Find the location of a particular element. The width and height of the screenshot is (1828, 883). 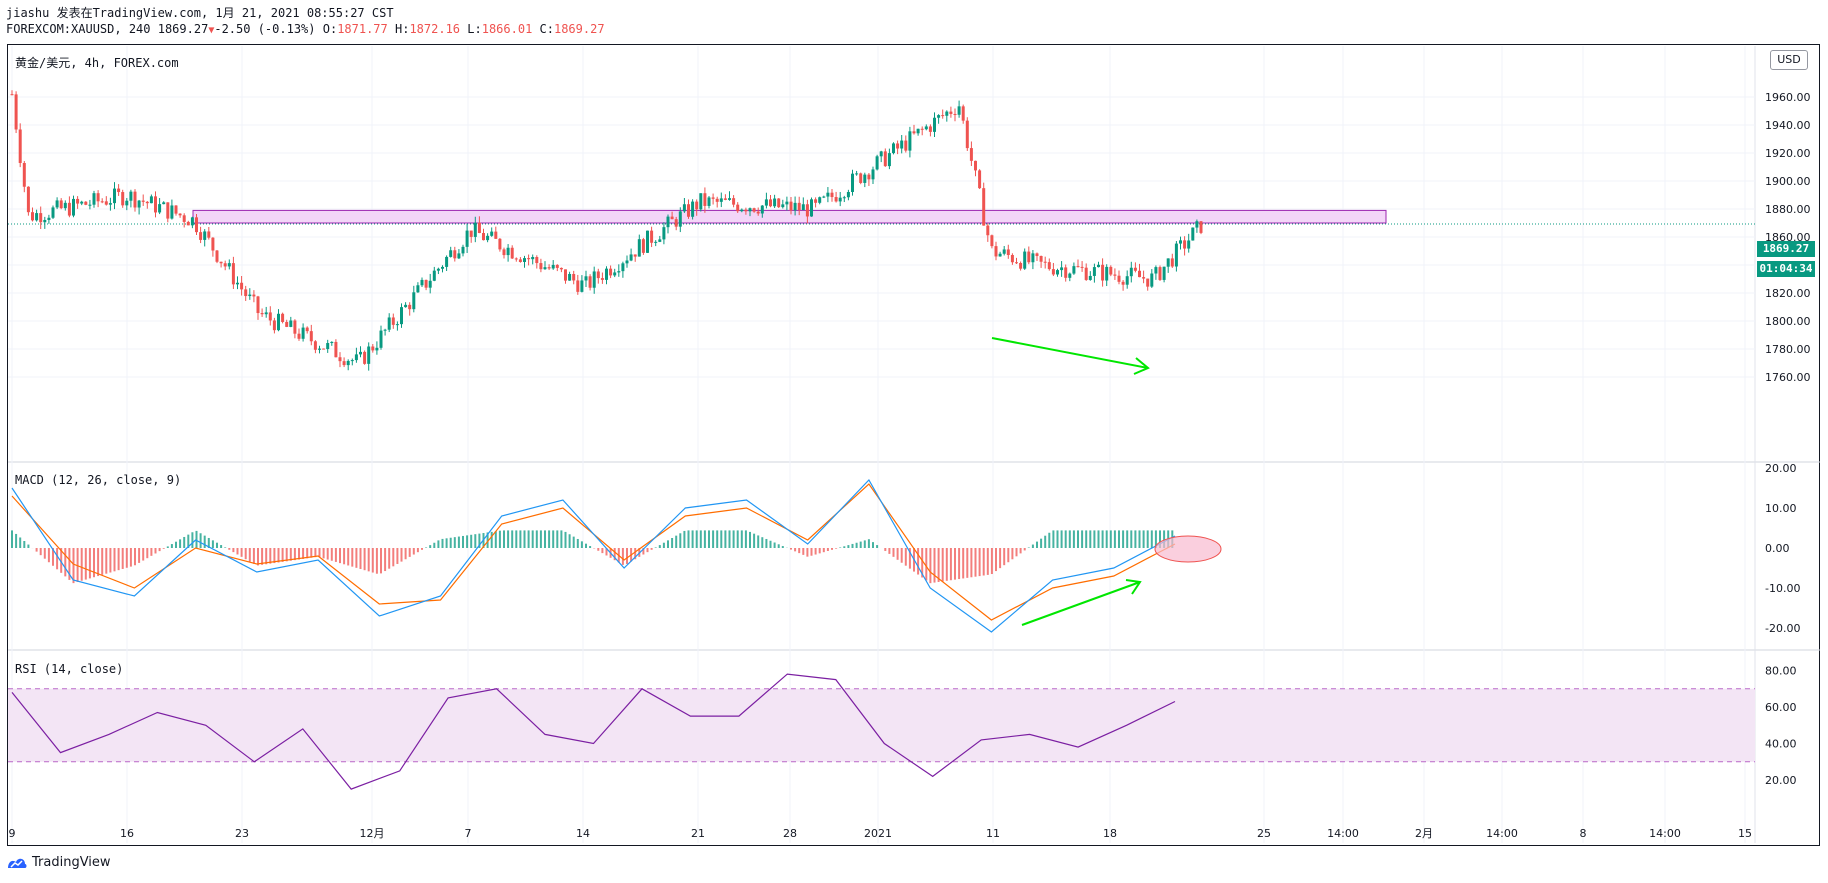

price-tick-label: 1820.00 is located at coordinates (1788, 293).